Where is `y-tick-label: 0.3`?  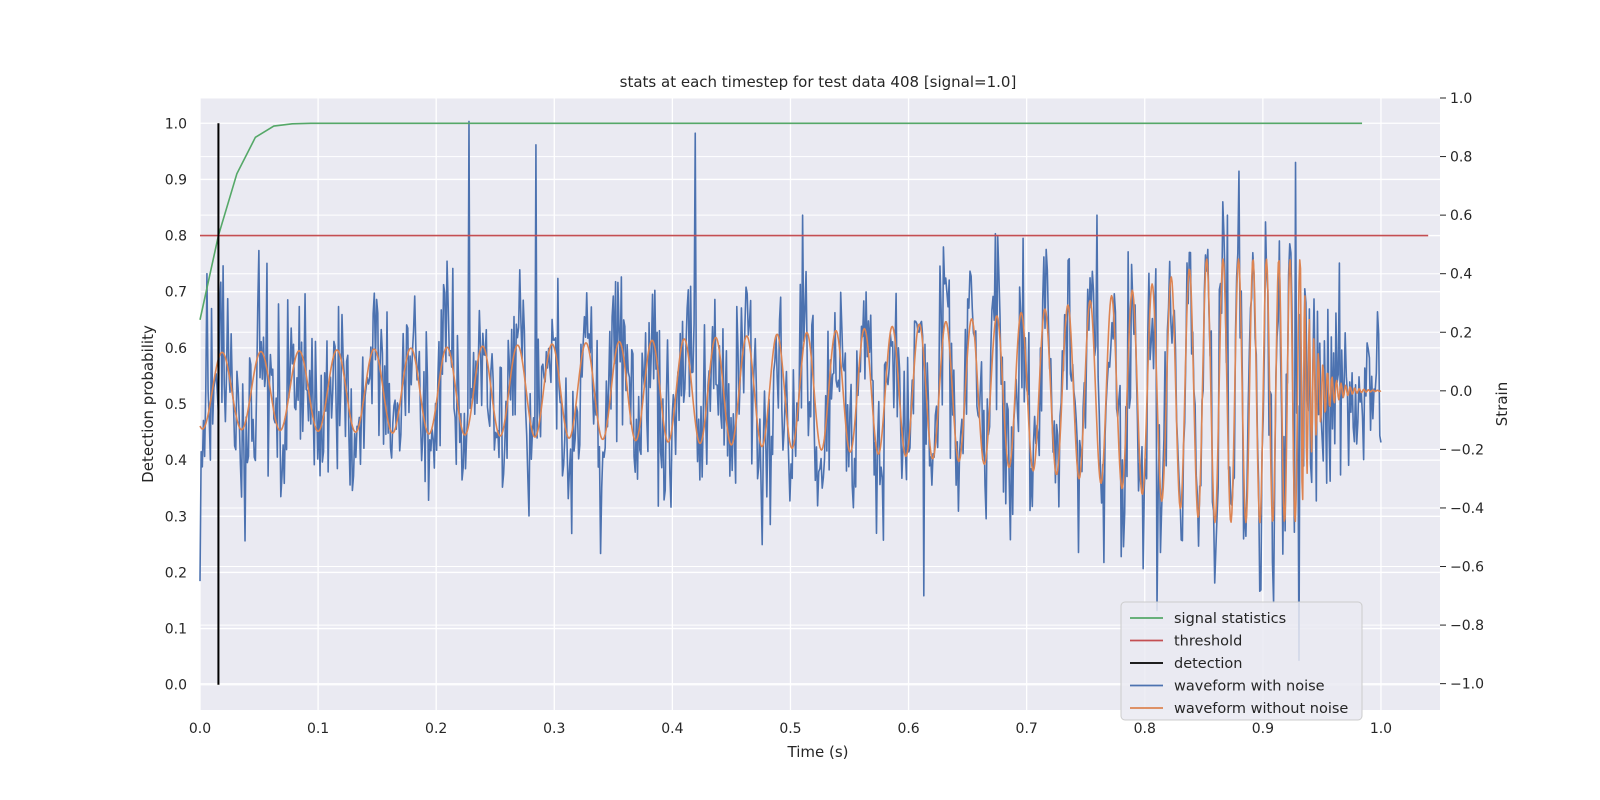
y-tick-label: 0.3 is located at coordinates (176, 517).